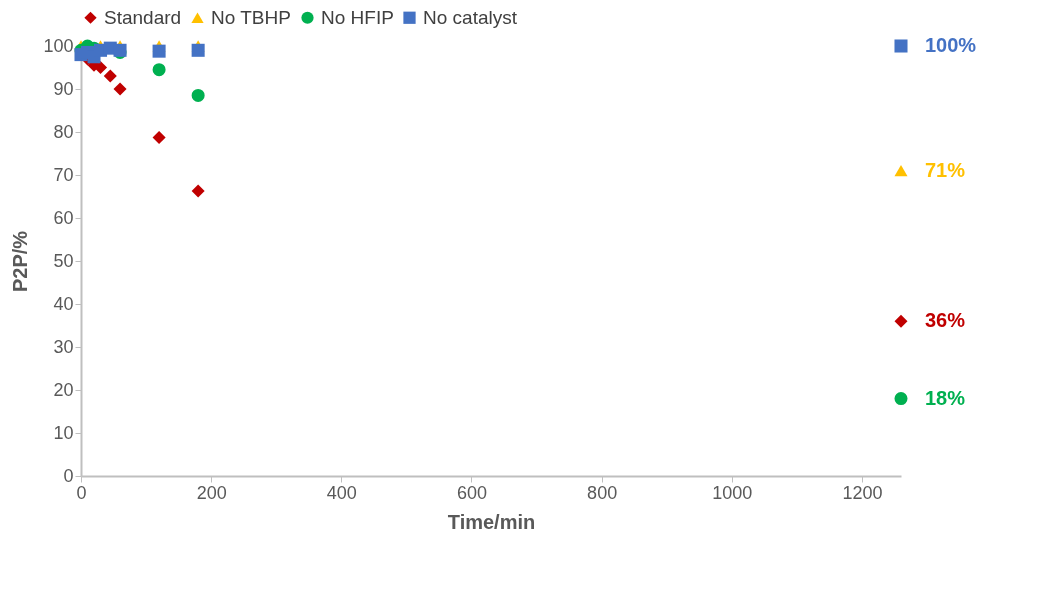  I want to click on y-tick-label: 90, so click(63, 88).